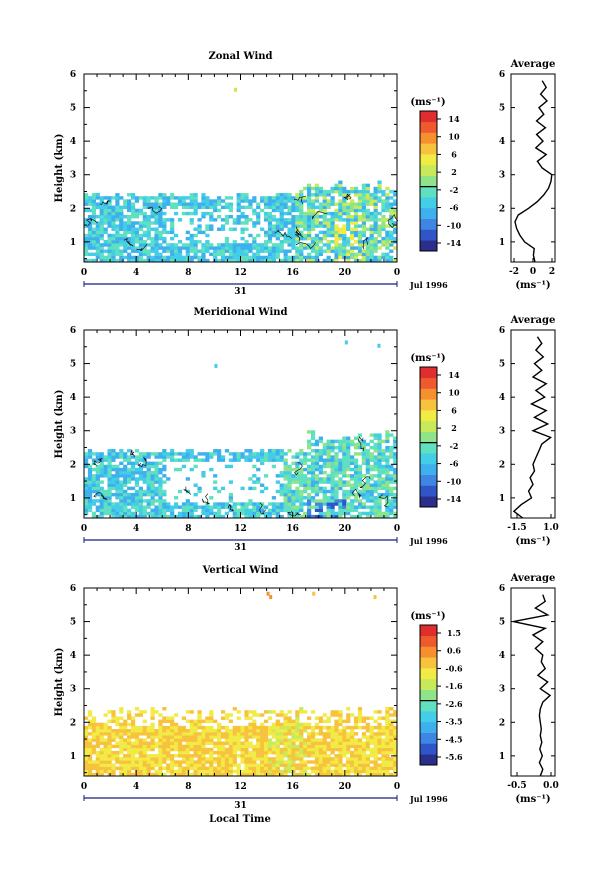  Describe the element at coordinates (240, 548) in the screenshot. I see `day-label: 31` at that location.